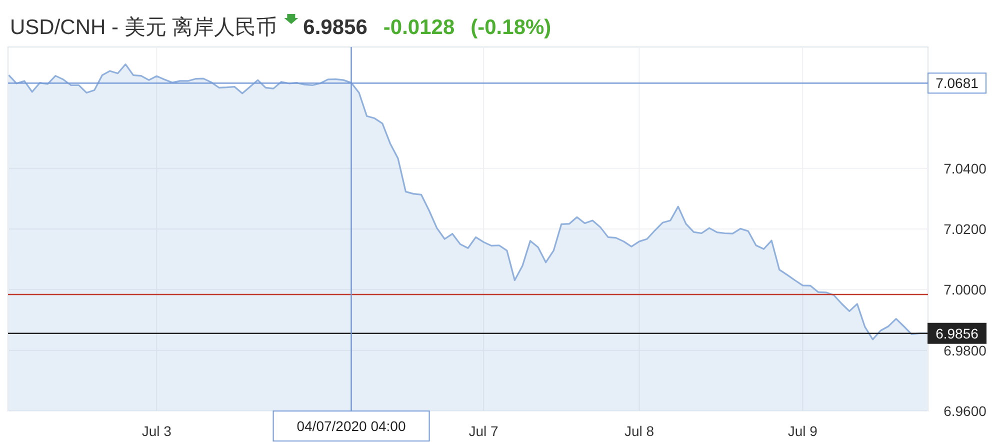  Describe the element at coordinates (965, 411) in the screenshot. I see `y-tick-label: 6.9600` at that location.